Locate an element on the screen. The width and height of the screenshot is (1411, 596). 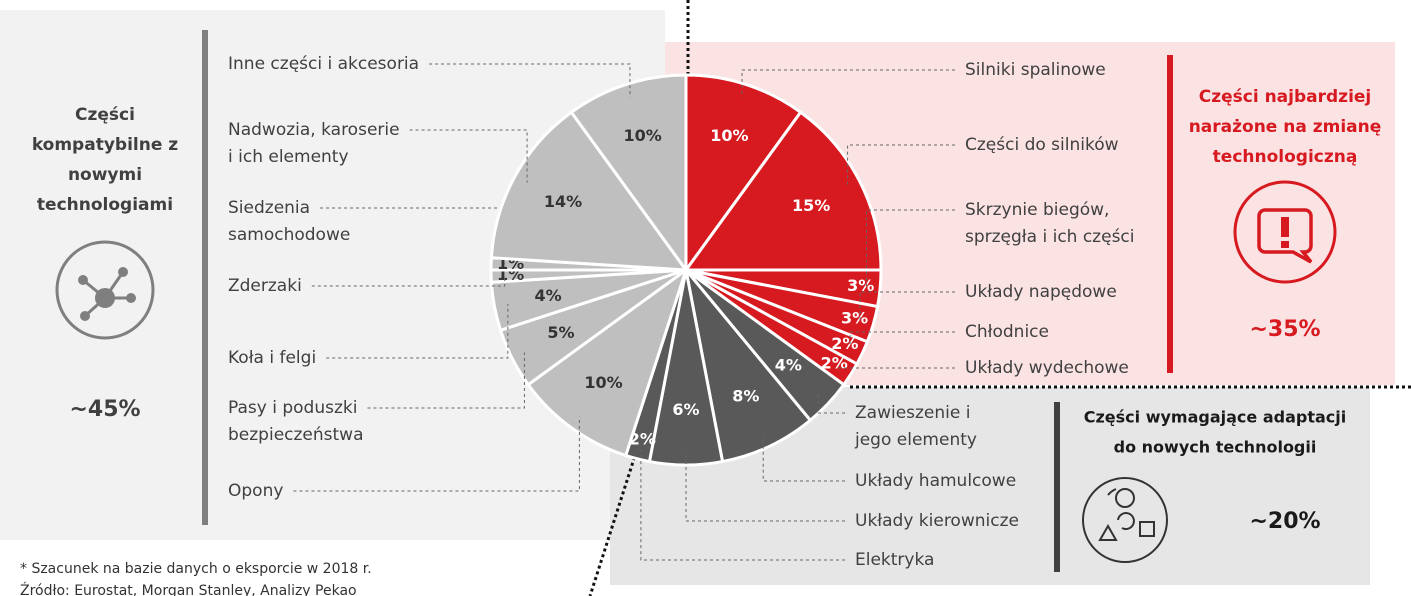
group-title: kompatybilne z is located at coordinates (105, 145).